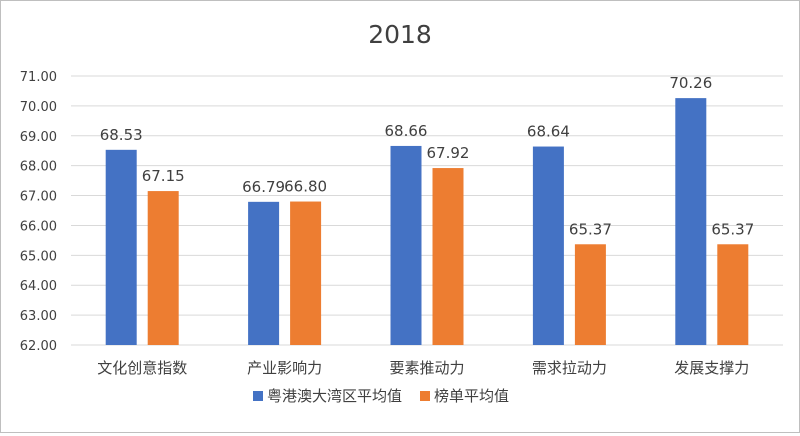  I want to click on y-tick-label: 62.00, so click(38, 346).